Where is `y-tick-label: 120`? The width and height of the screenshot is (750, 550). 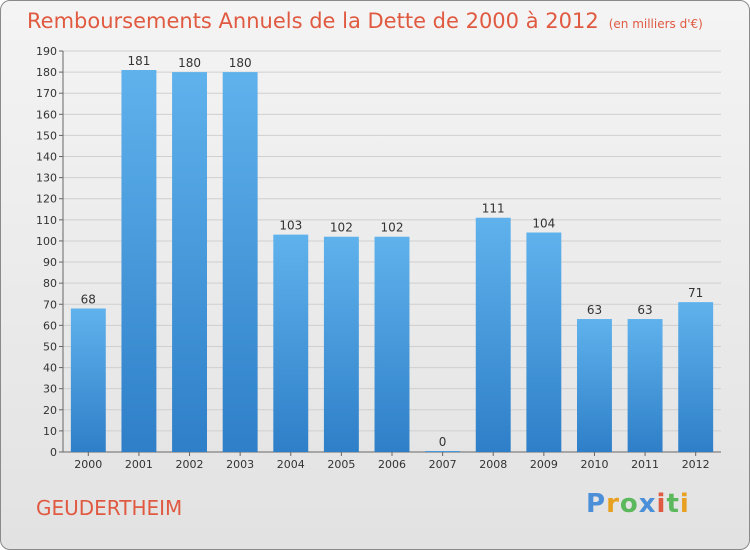
y-tick-label: 120 is located at coordinates (46, 199).